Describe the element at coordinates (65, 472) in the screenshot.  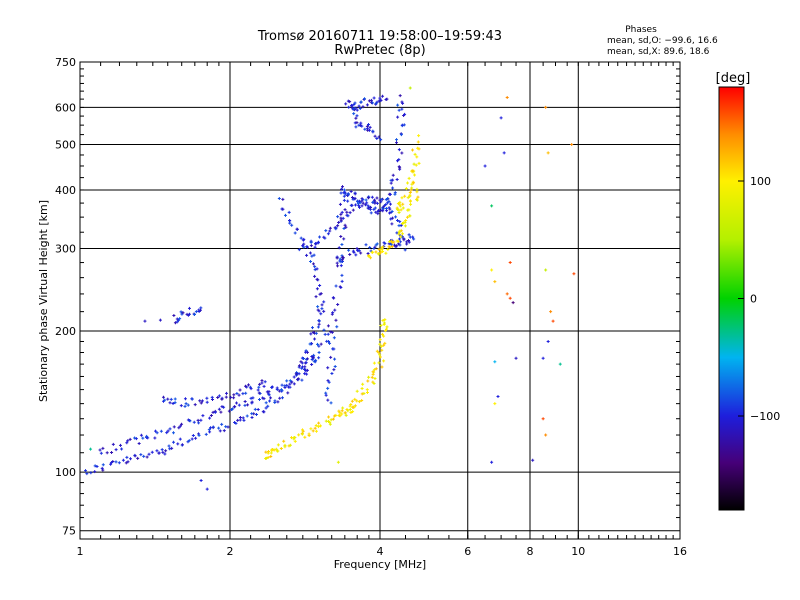
I see `y-tick-label: 100` at that location.